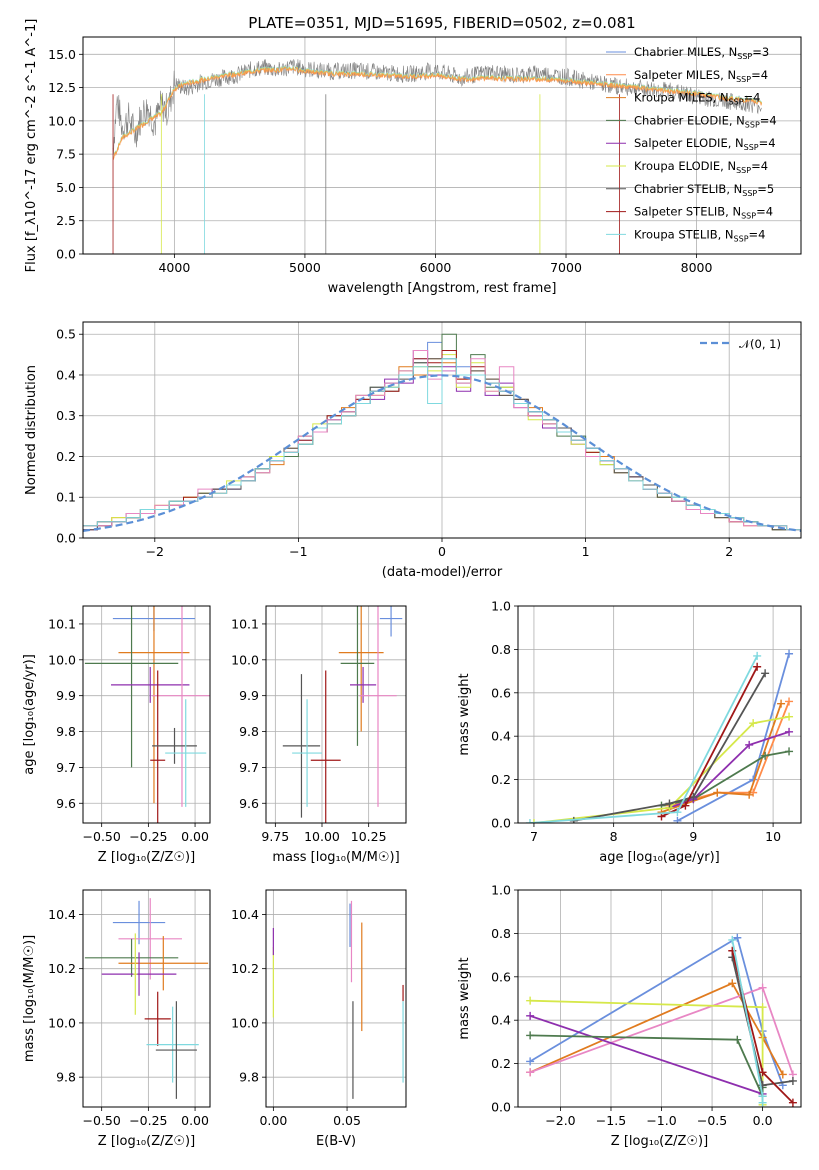  I want to click on x-tick-label: −1.0, so click(661, 1120).